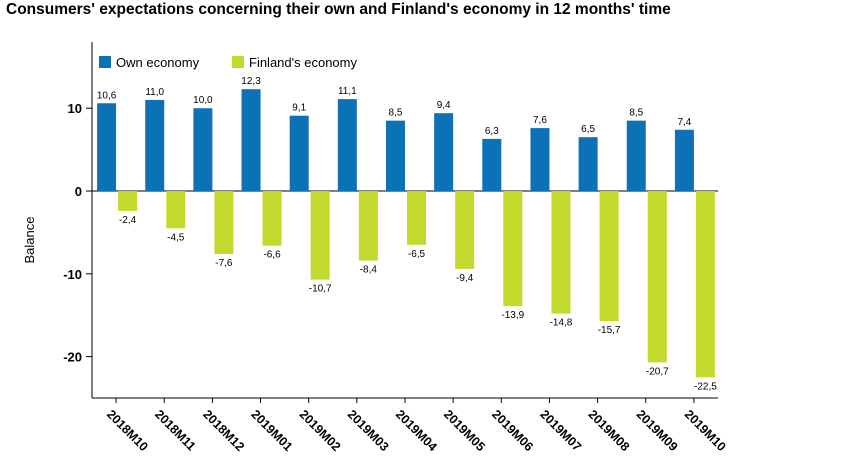  What do you see at coordinates (299, 108) in the screenshot?
I see `data-label: 9,1` at bounding box center [299, 108].